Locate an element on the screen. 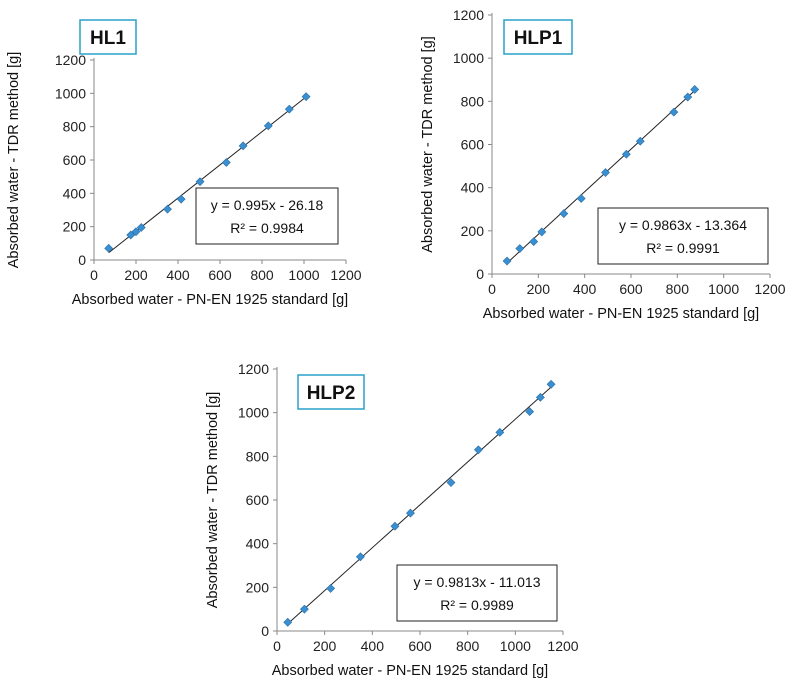 This screenshot has height=695, width=792. regression-equation: y = 0.995x - 26.18 is located at coordinates (267, 205).